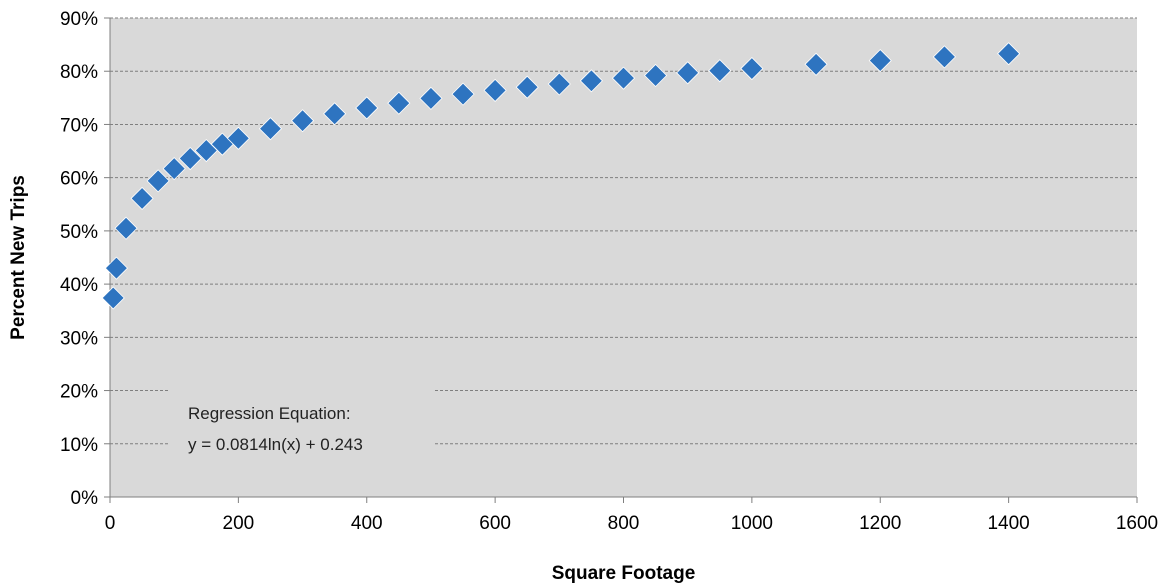 Image resolution: width=1173 pixels, height=587 pixels. Describe the element at coordinates (79, 392) in the screenshot. I see `y-tick-label-2: 20%` at that location.